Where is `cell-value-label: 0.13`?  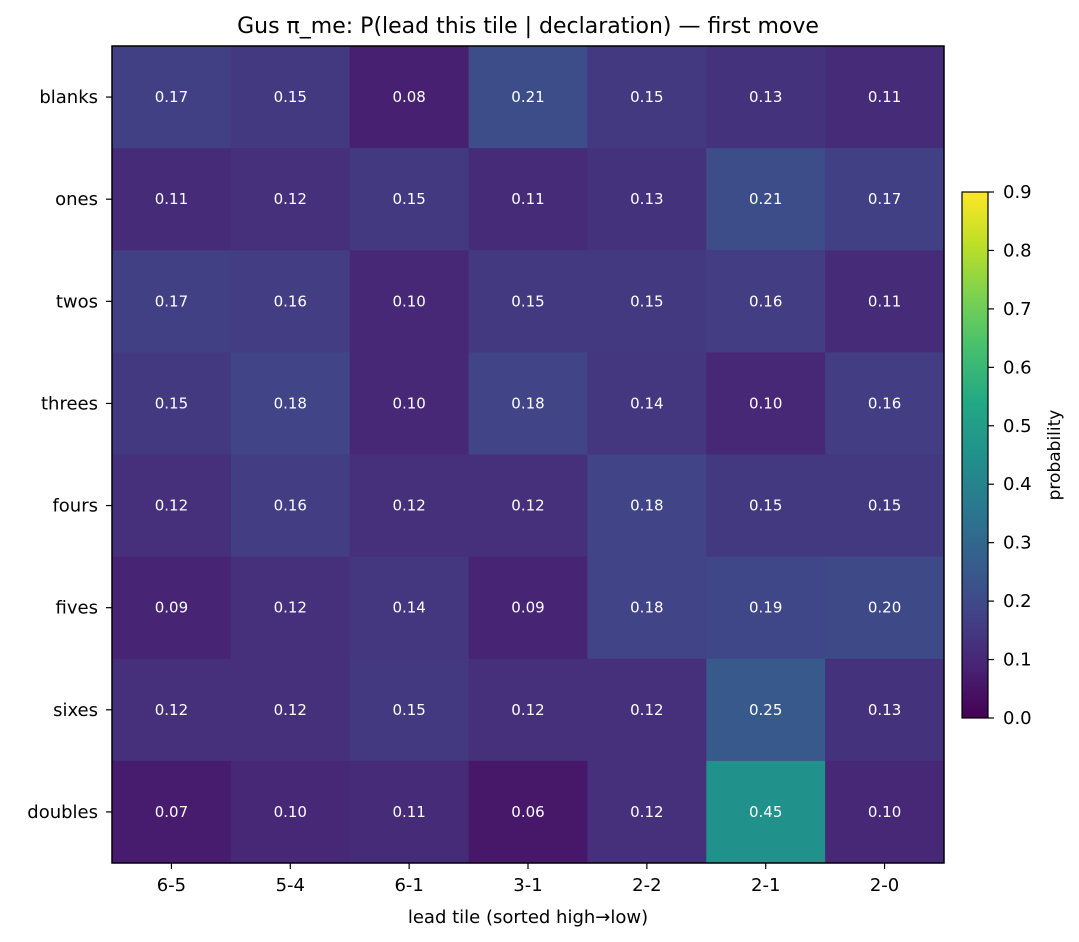 cell-value-label: 0.13 is located at coordinates (765, 97).